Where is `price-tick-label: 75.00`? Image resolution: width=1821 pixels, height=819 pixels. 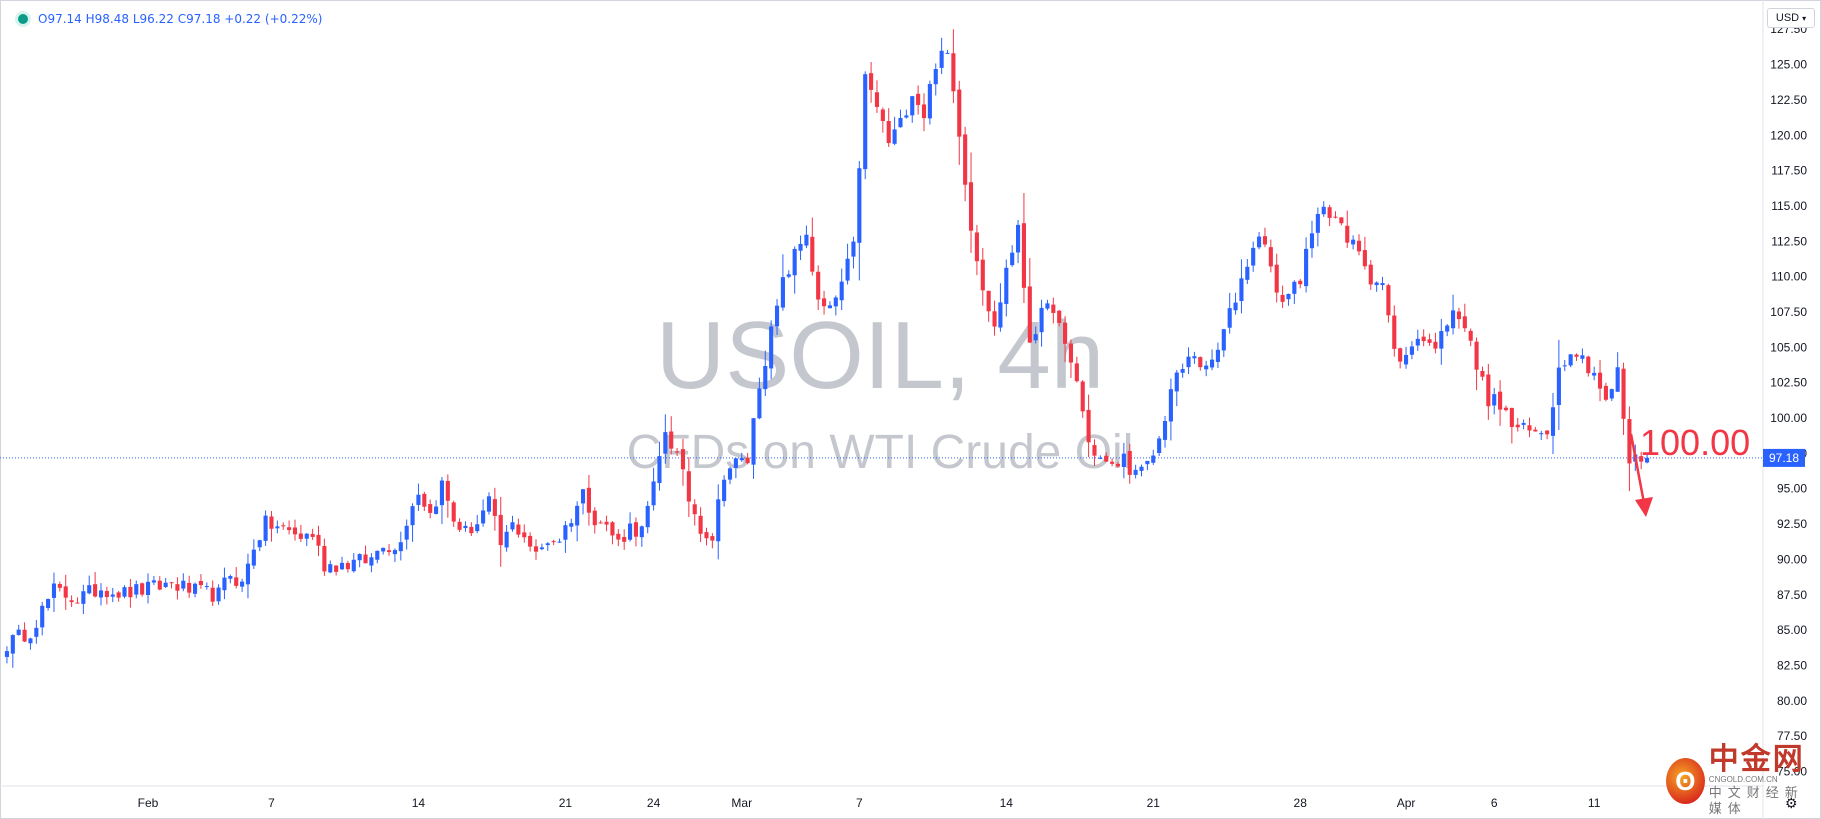
price-tick-label: 75.00 is located at coordinates (1792, 772).